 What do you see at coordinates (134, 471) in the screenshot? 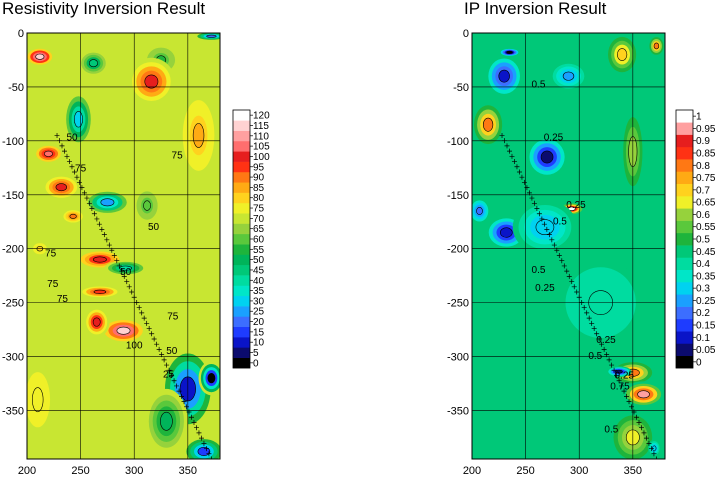
I see `x-tick-label: 300` at bounding box center [134, 471].